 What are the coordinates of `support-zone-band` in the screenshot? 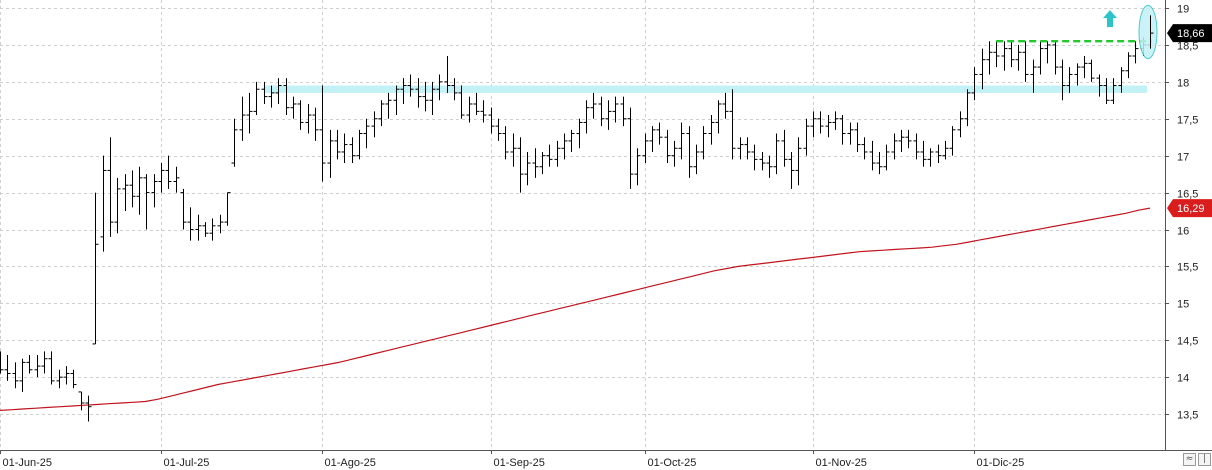 It's located at (705, 89).